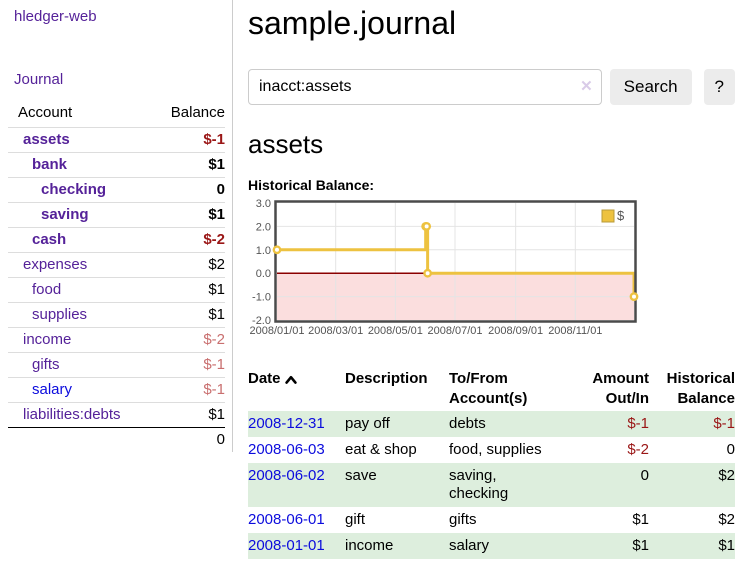 Image resolution: width=742 pixels, height=582 pixels. I want to click on account-heading: assets, so click(286, 144).